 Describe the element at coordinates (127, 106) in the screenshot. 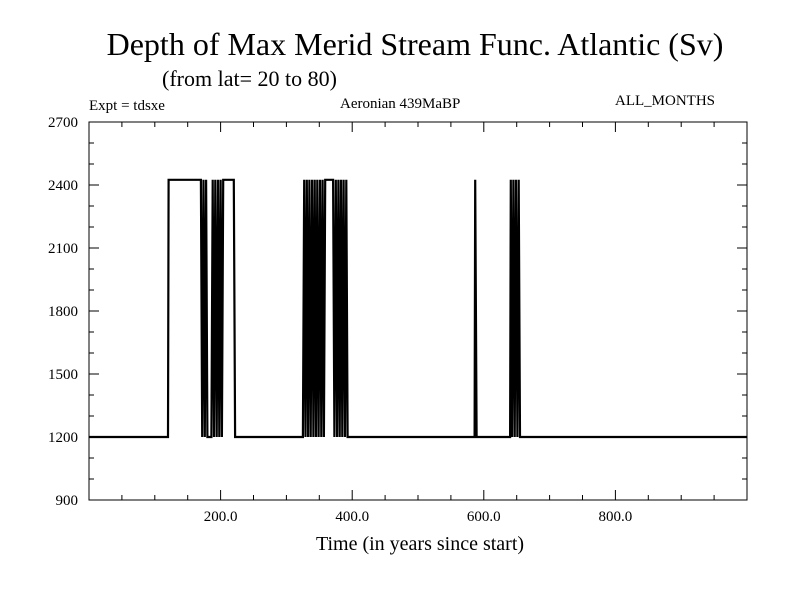

I see `experiment-label: Expt = tdsxe` at that location.